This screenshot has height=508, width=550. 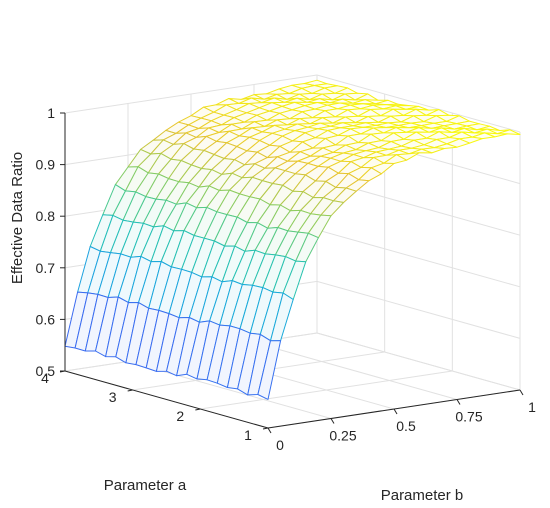 I want to click on z-tick-label-4: 0.9, so click(x=46, y=165).